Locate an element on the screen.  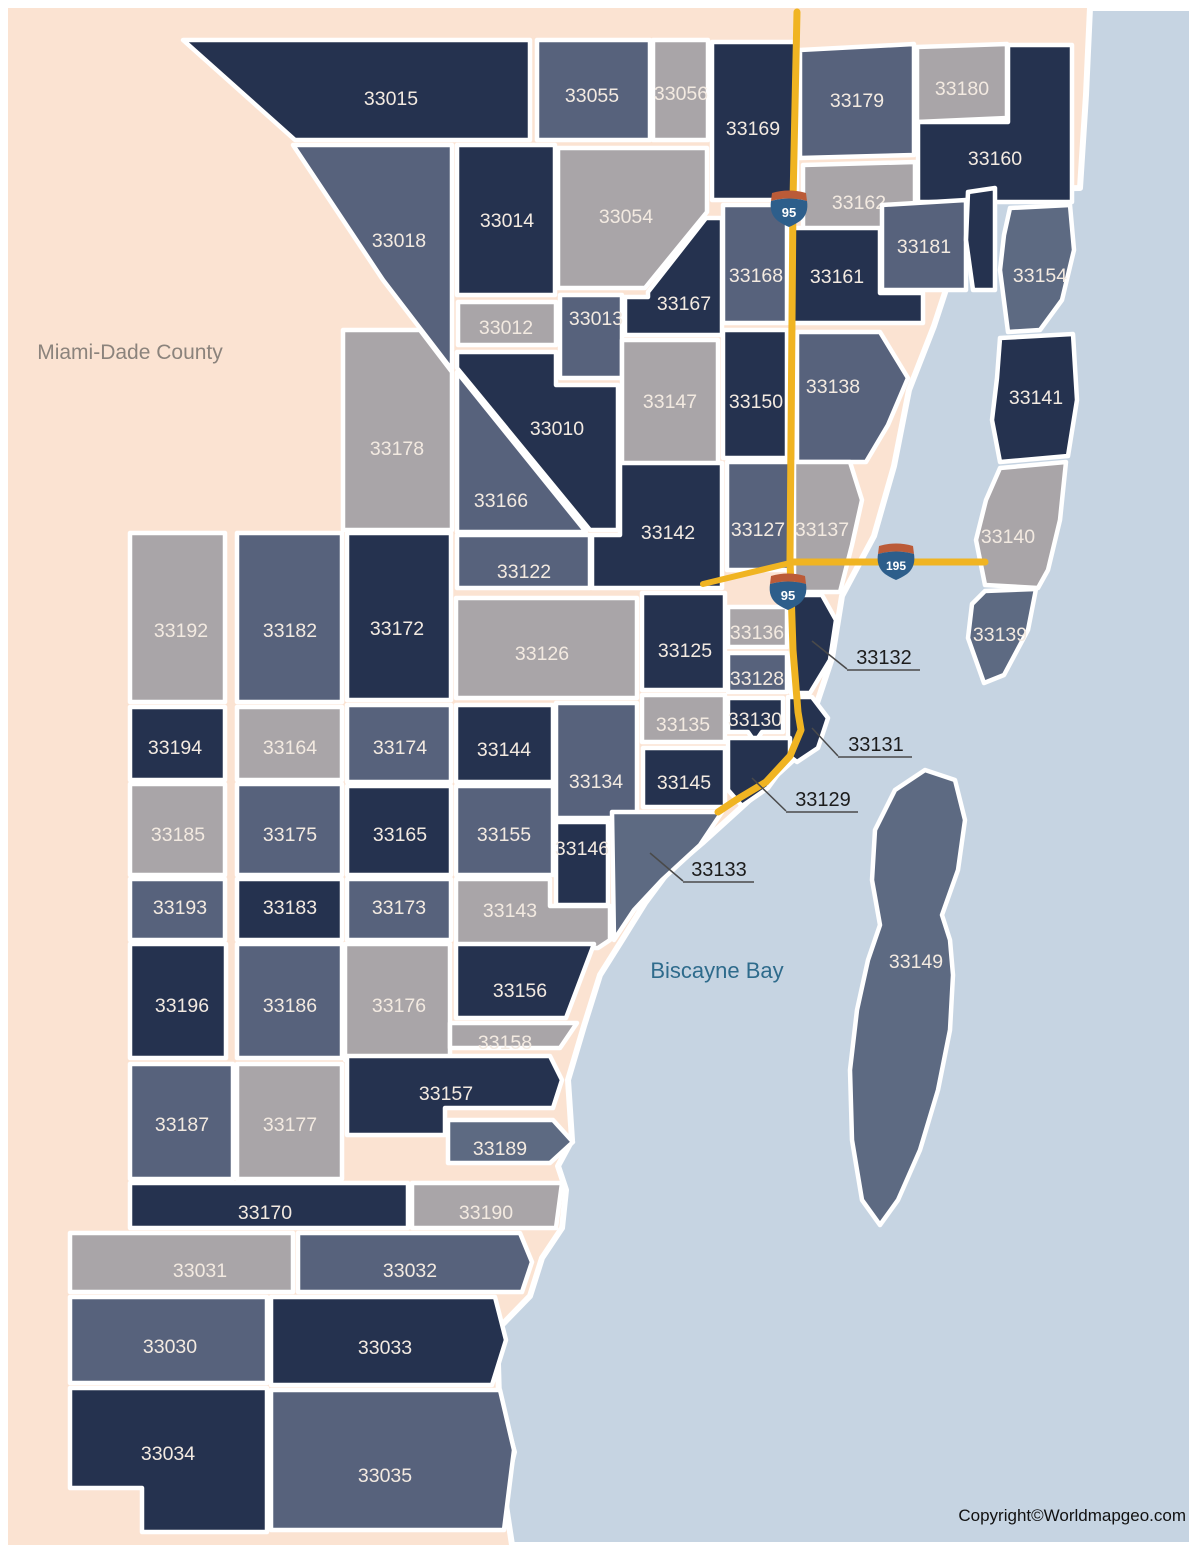
callout-label-33131: 33131 is located at coordinates (876, 745).